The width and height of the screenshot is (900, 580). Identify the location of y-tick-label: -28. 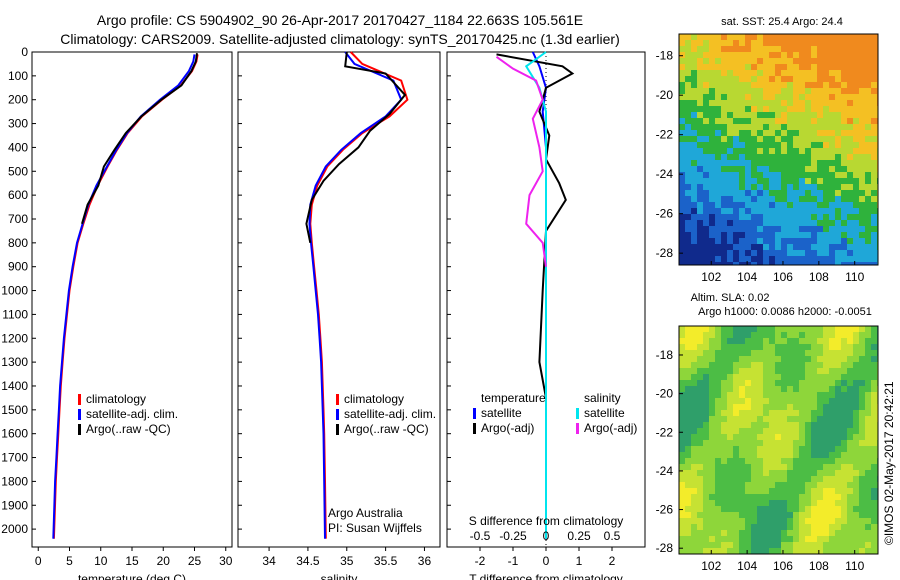
(665, 548).